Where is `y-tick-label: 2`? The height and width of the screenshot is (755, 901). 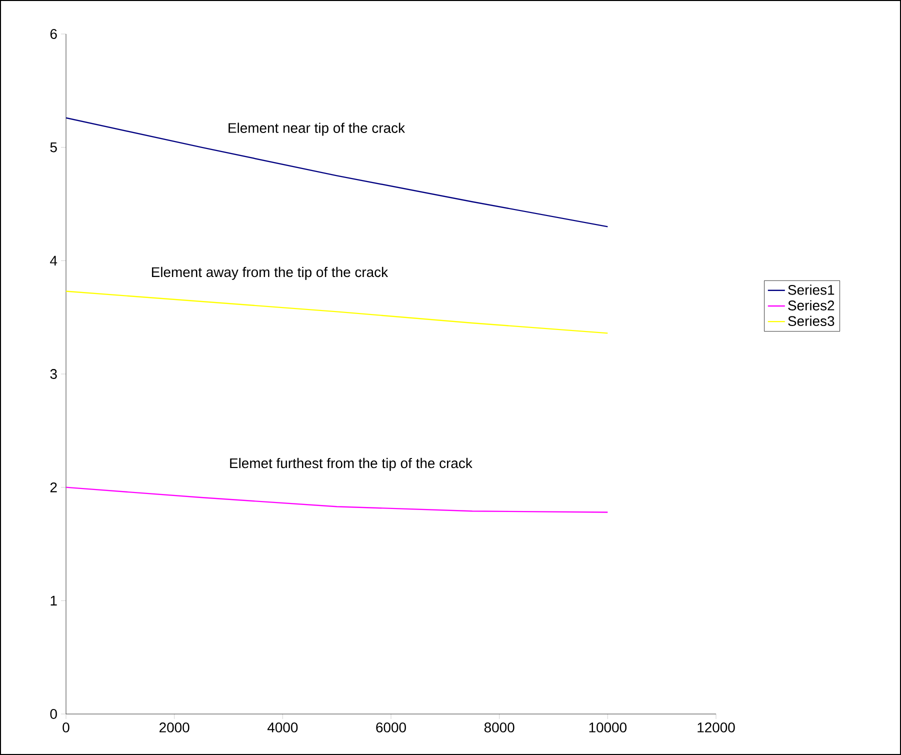 y-tick-label: 2 is located at coordinates (53, 487).